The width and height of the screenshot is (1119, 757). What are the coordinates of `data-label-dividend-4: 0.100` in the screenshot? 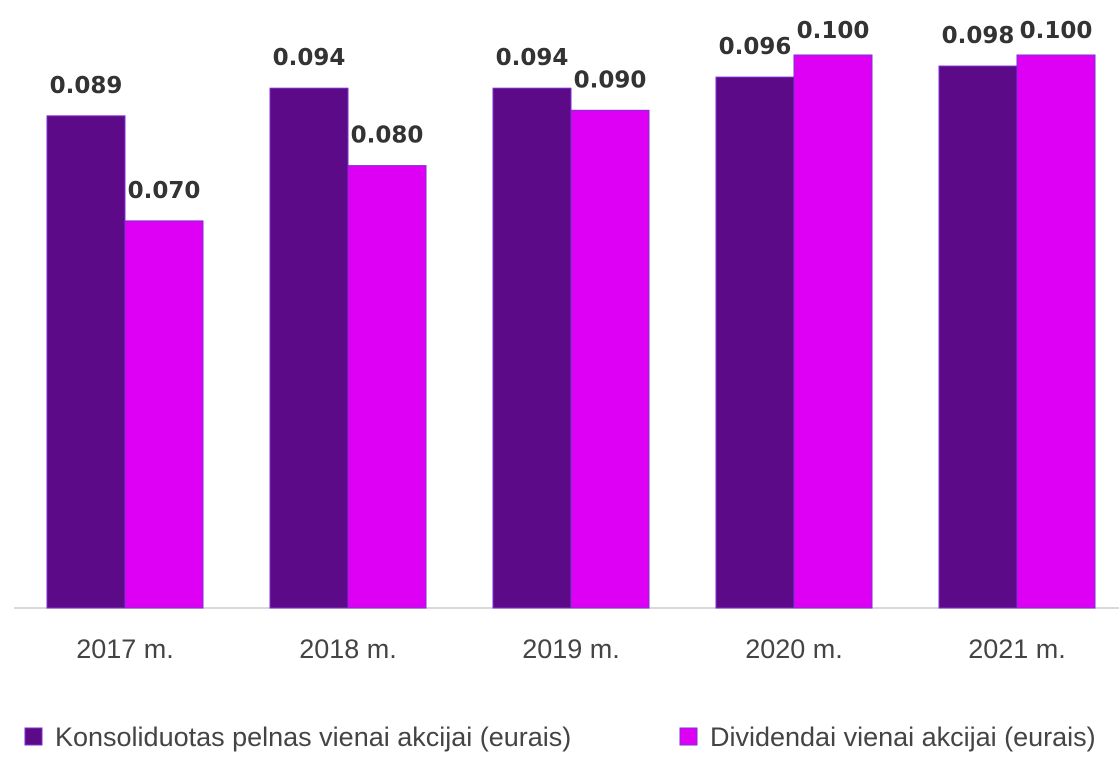 It's located at (1056, 31).